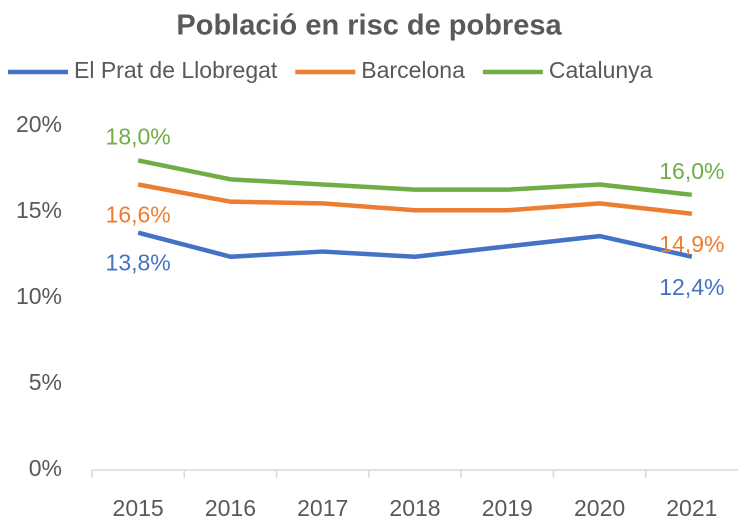  Describe the element at coordinates (39, 296) in the screenshot. I see `y-tick-label: 10%` at that location.